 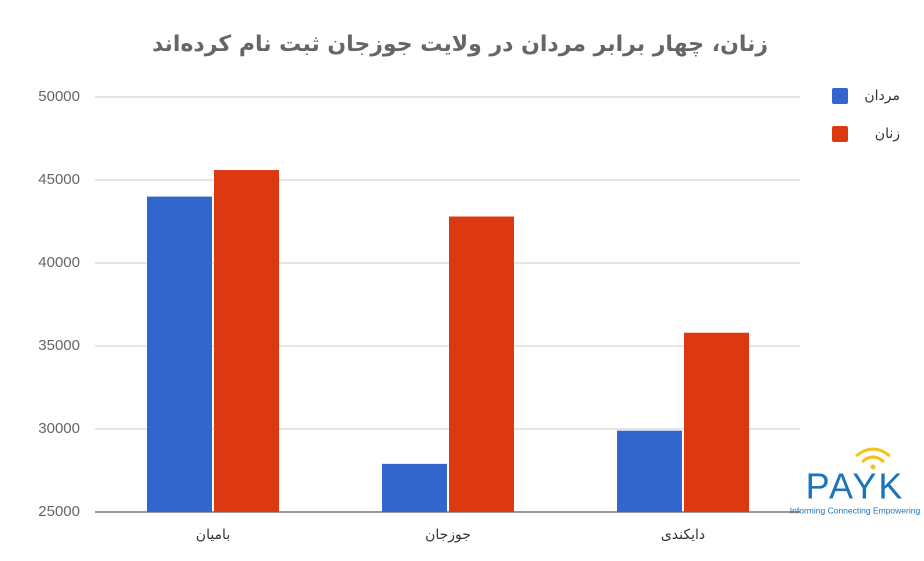 I want to click on legend-label: زنان, so click(x=887, y=134).